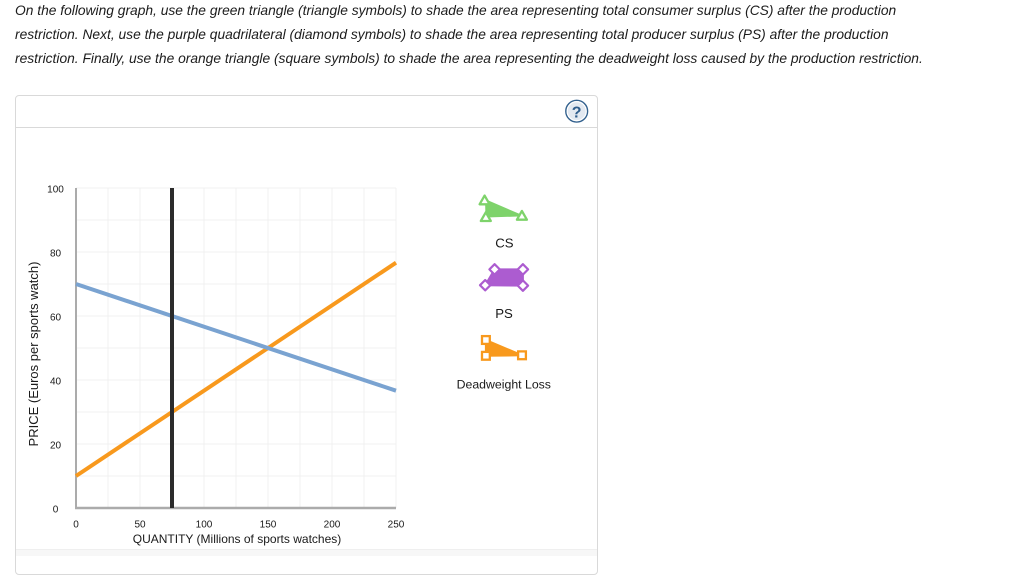  I want to click on svg-text: 250, so click(396, 525).